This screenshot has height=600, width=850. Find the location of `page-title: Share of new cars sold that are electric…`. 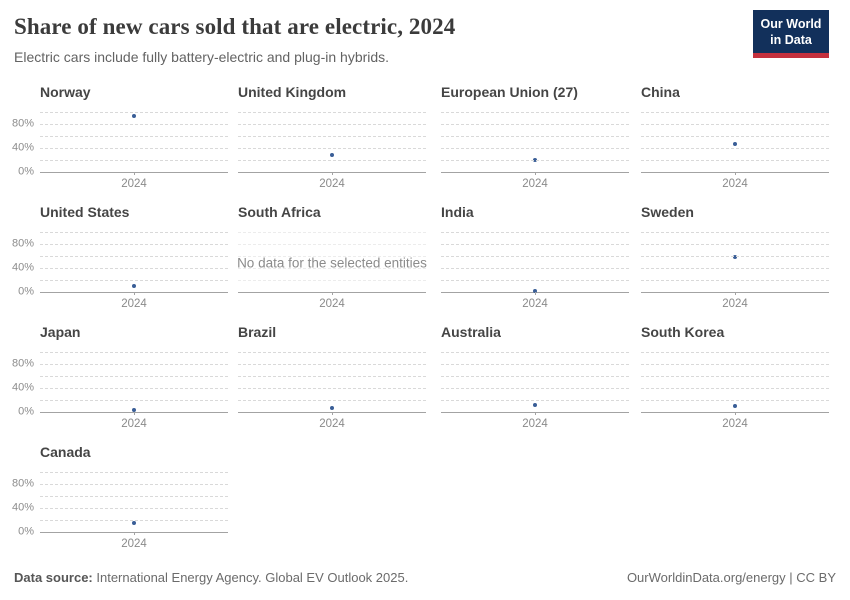

page-title: Share of new cars sold that are electric… is located at coordinates (235, 26).